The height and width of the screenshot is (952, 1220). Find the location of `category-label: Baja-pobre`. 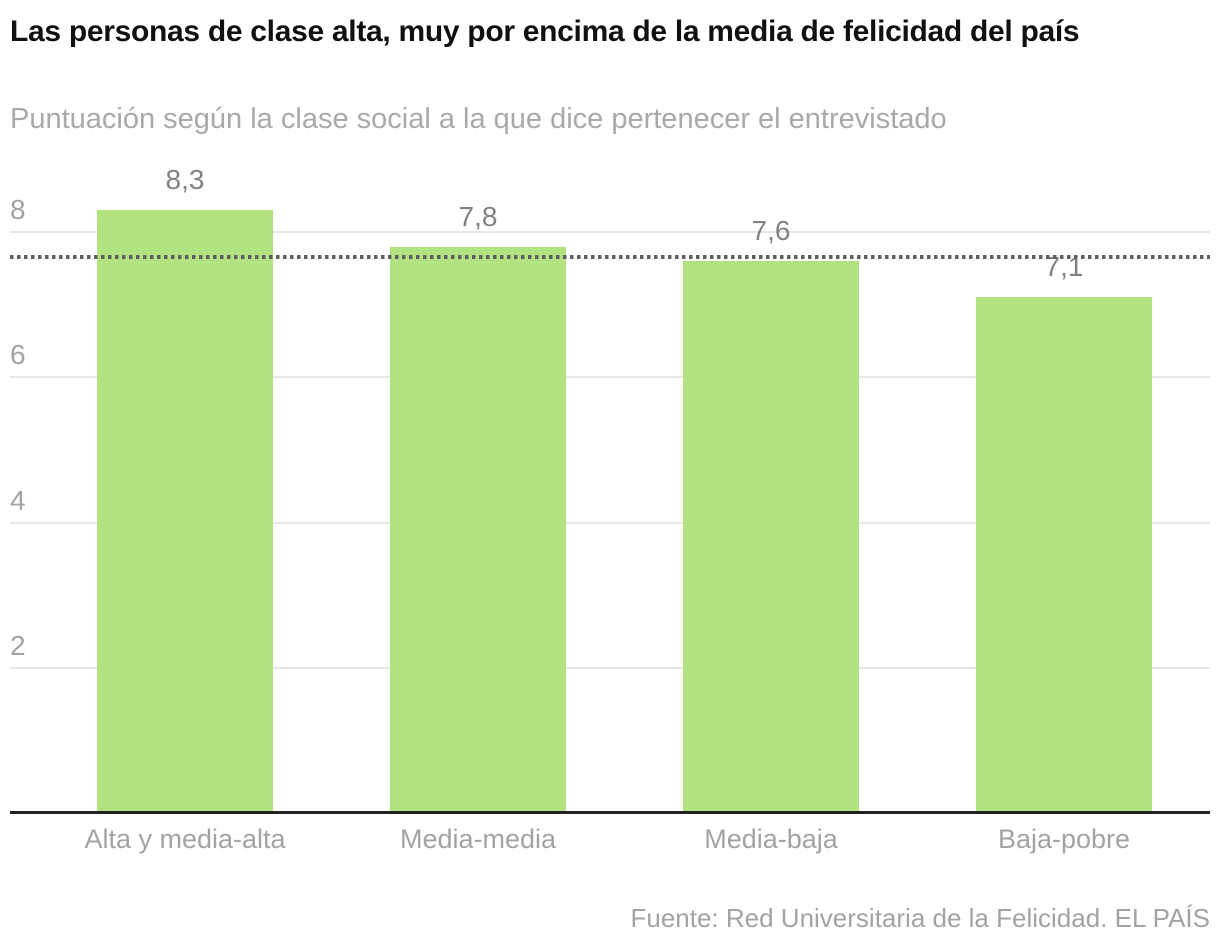

category-label: Baja-pobre is located at coordinates (1064, 839).